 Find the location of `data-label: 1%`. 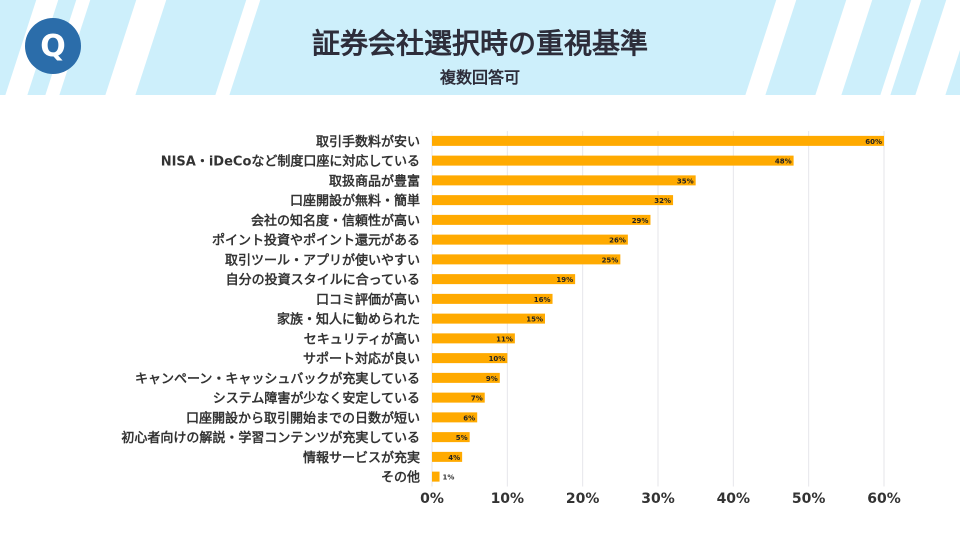

data-label: 1% is located at coordinates (449, 478).